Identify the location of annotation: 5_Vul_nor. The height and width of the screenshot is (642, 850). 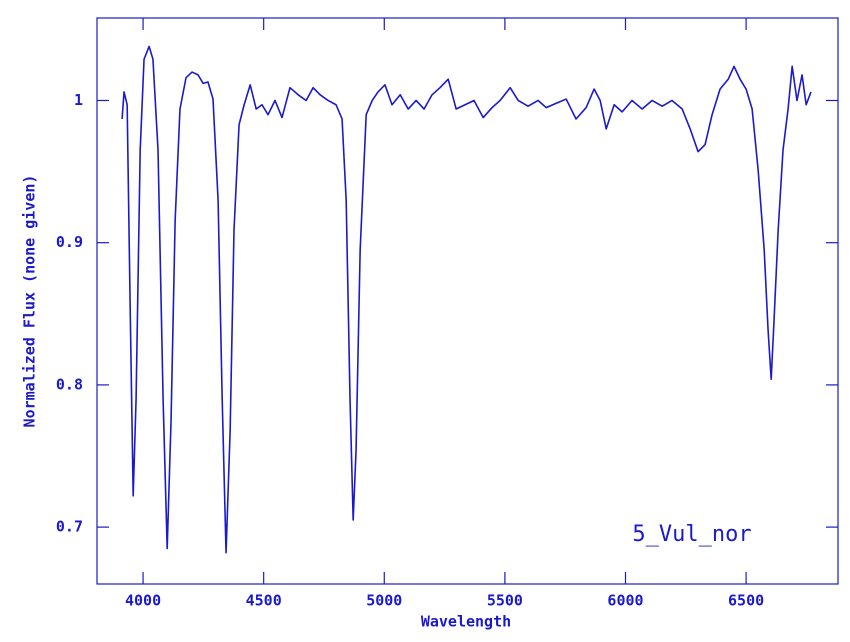
(691, 534).